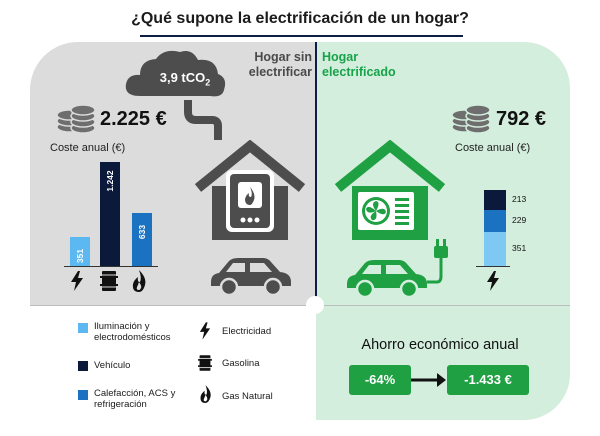  What do you see at coordinates (493, 148) in the screenshot?
I see `cost-label-right: Coste anual (€)` at bounding box center [493, 148].